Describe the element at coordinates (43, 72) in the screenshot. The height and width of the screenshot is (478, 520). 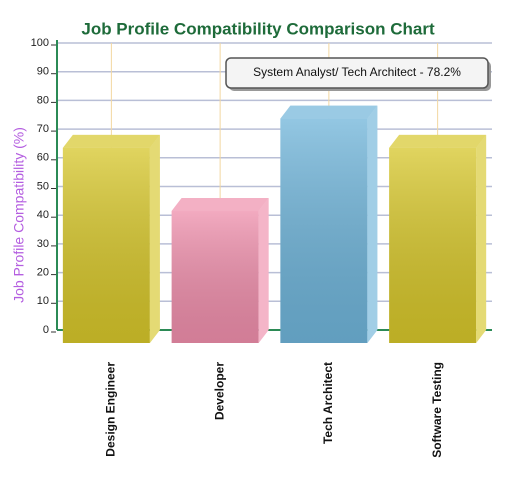
I see `y-tick-label: 90` at that location.